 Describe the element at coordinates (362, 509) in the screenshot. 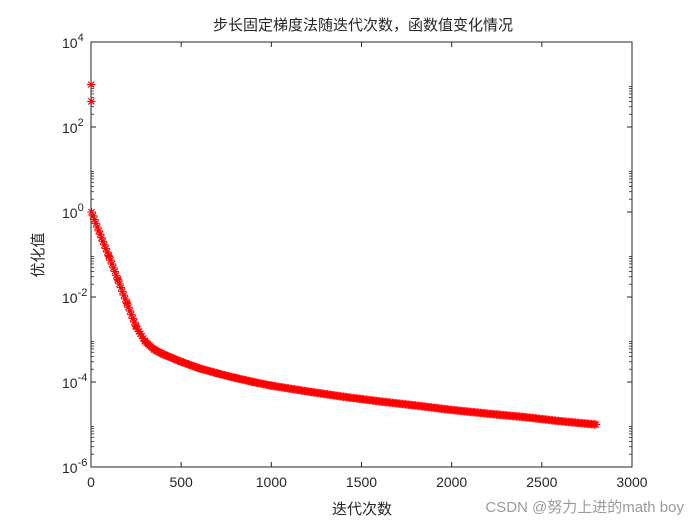

I see `x-axis-title: 迭代次数` at that location.